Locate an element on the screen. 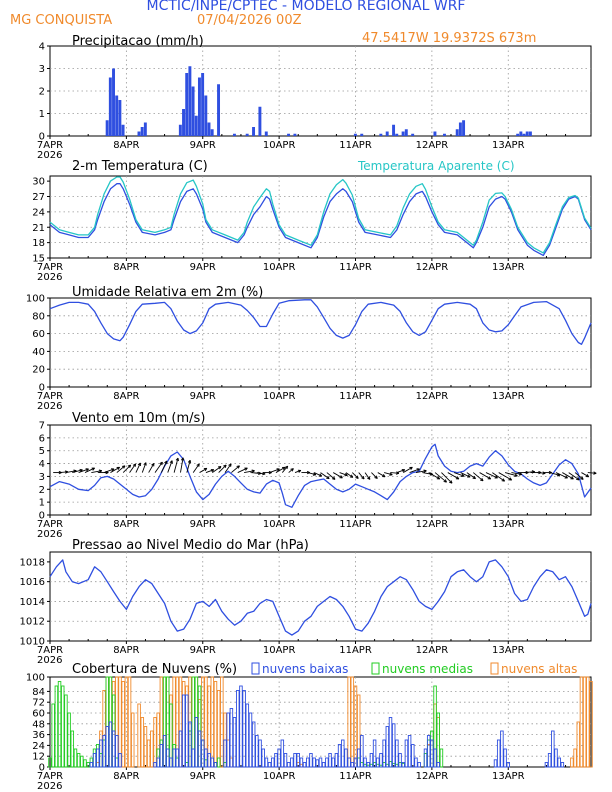 The height and width of the screenshot is (792, 612). y-tick-label: 24 is located at coordinates (38, 746).